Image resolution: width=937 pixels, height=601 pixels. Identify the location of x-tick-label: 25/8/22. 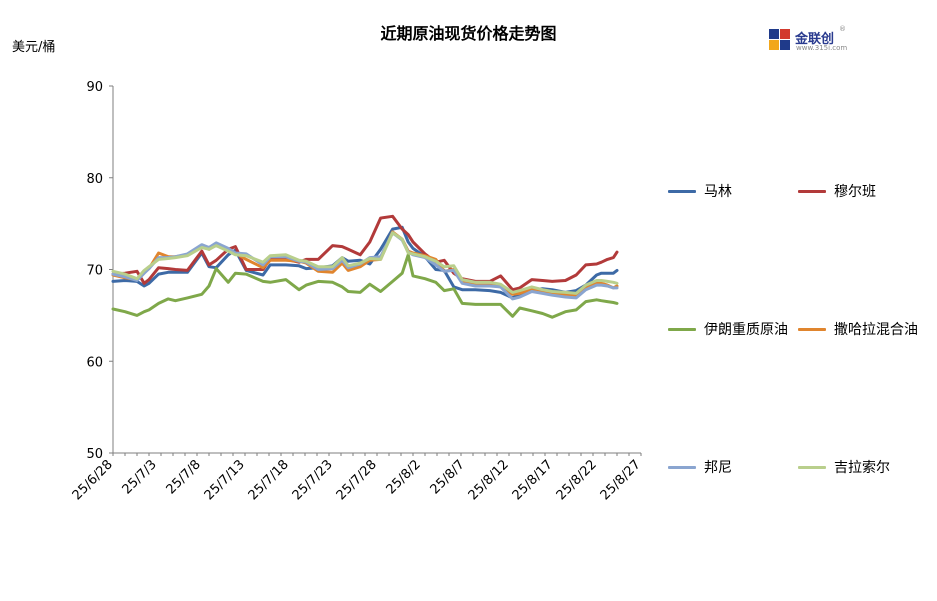
(577, 480).